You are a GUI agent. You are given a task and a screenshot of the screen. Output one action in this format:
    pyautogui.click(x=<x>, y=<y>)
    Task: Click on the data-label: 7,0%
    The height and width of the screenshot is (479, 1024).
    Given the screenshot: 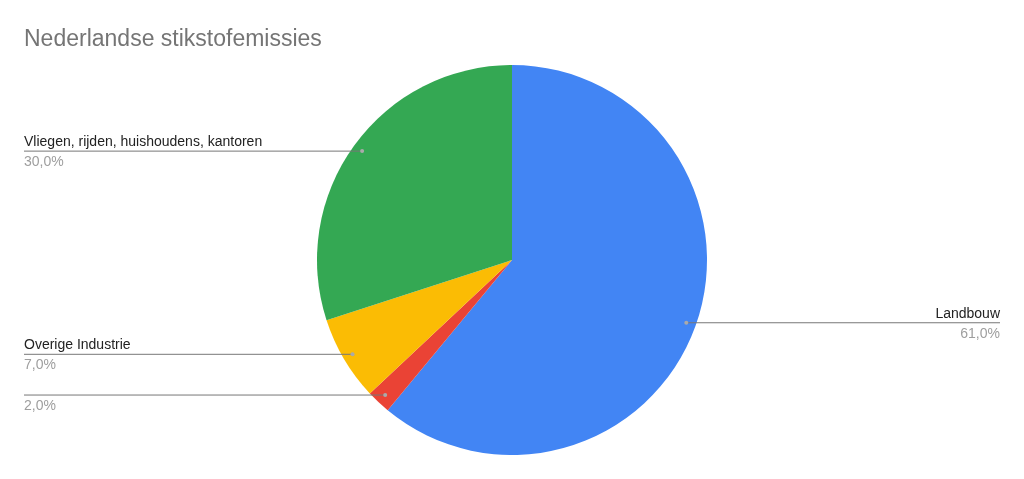 What is the action you would take?
    pyautogui.click(x=40, y=364)
    